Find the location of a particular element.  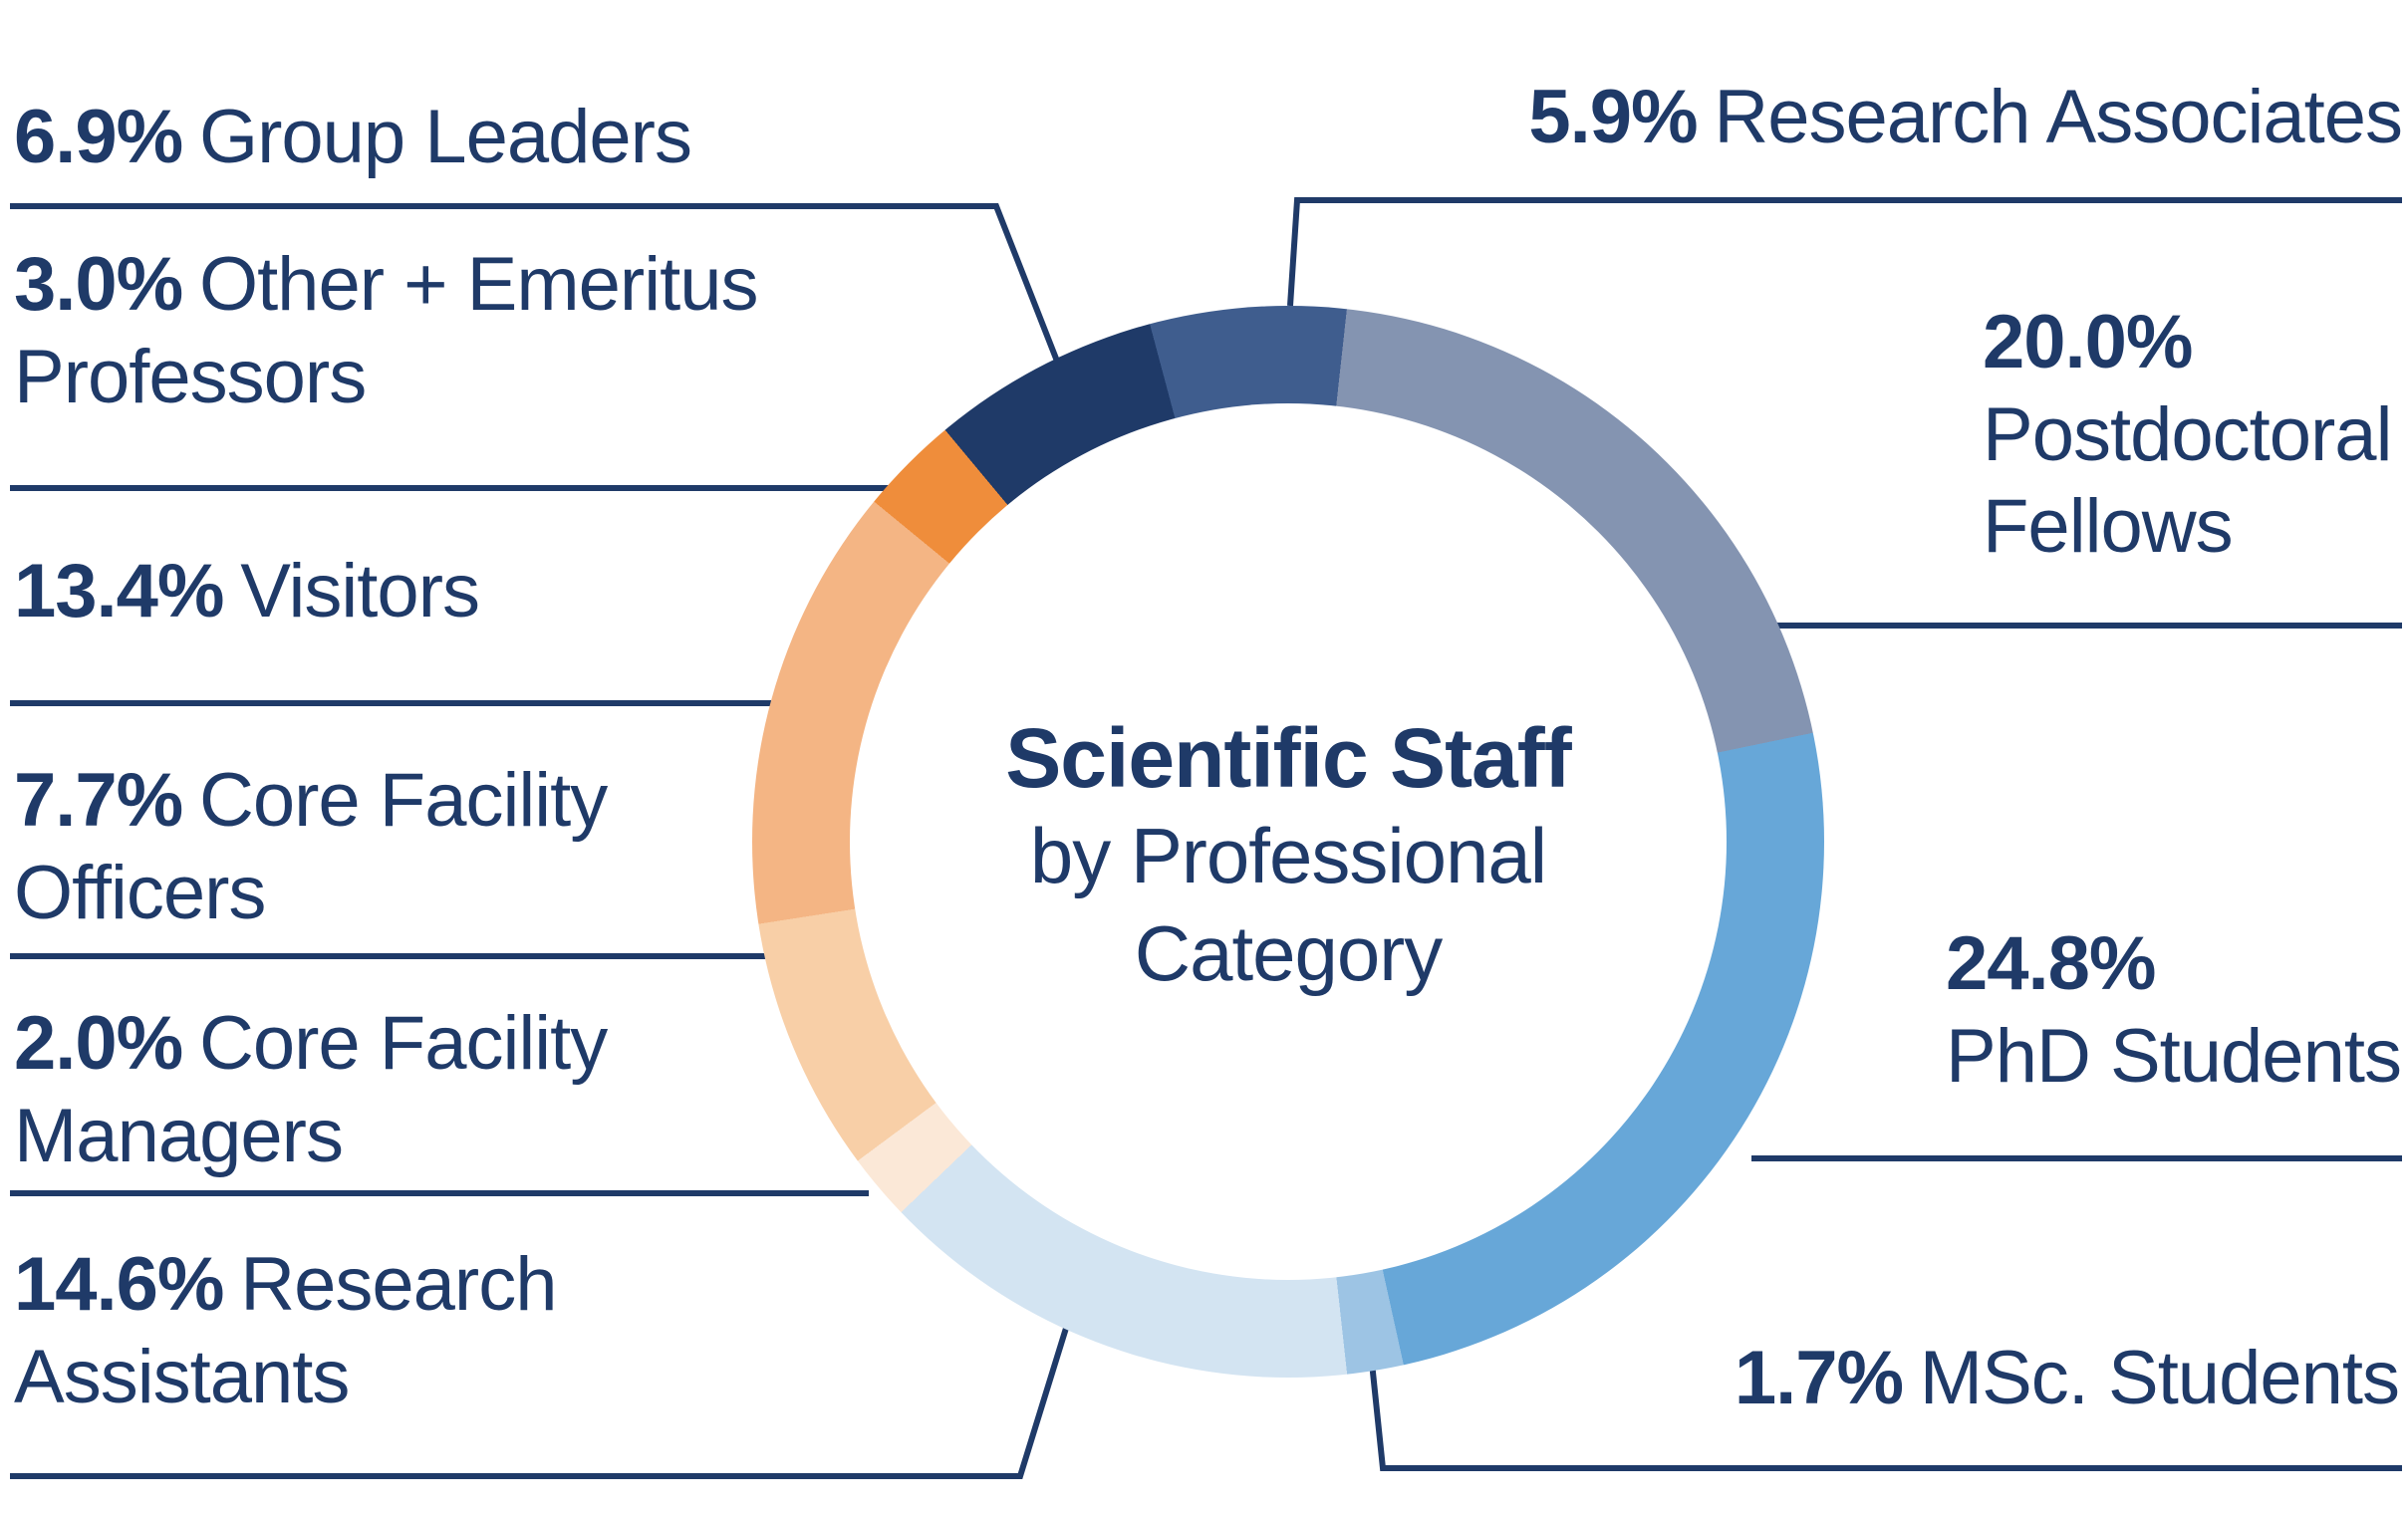

callout-group-leaders: 6.9% Group Leaders is located at coordinates (463, 138).